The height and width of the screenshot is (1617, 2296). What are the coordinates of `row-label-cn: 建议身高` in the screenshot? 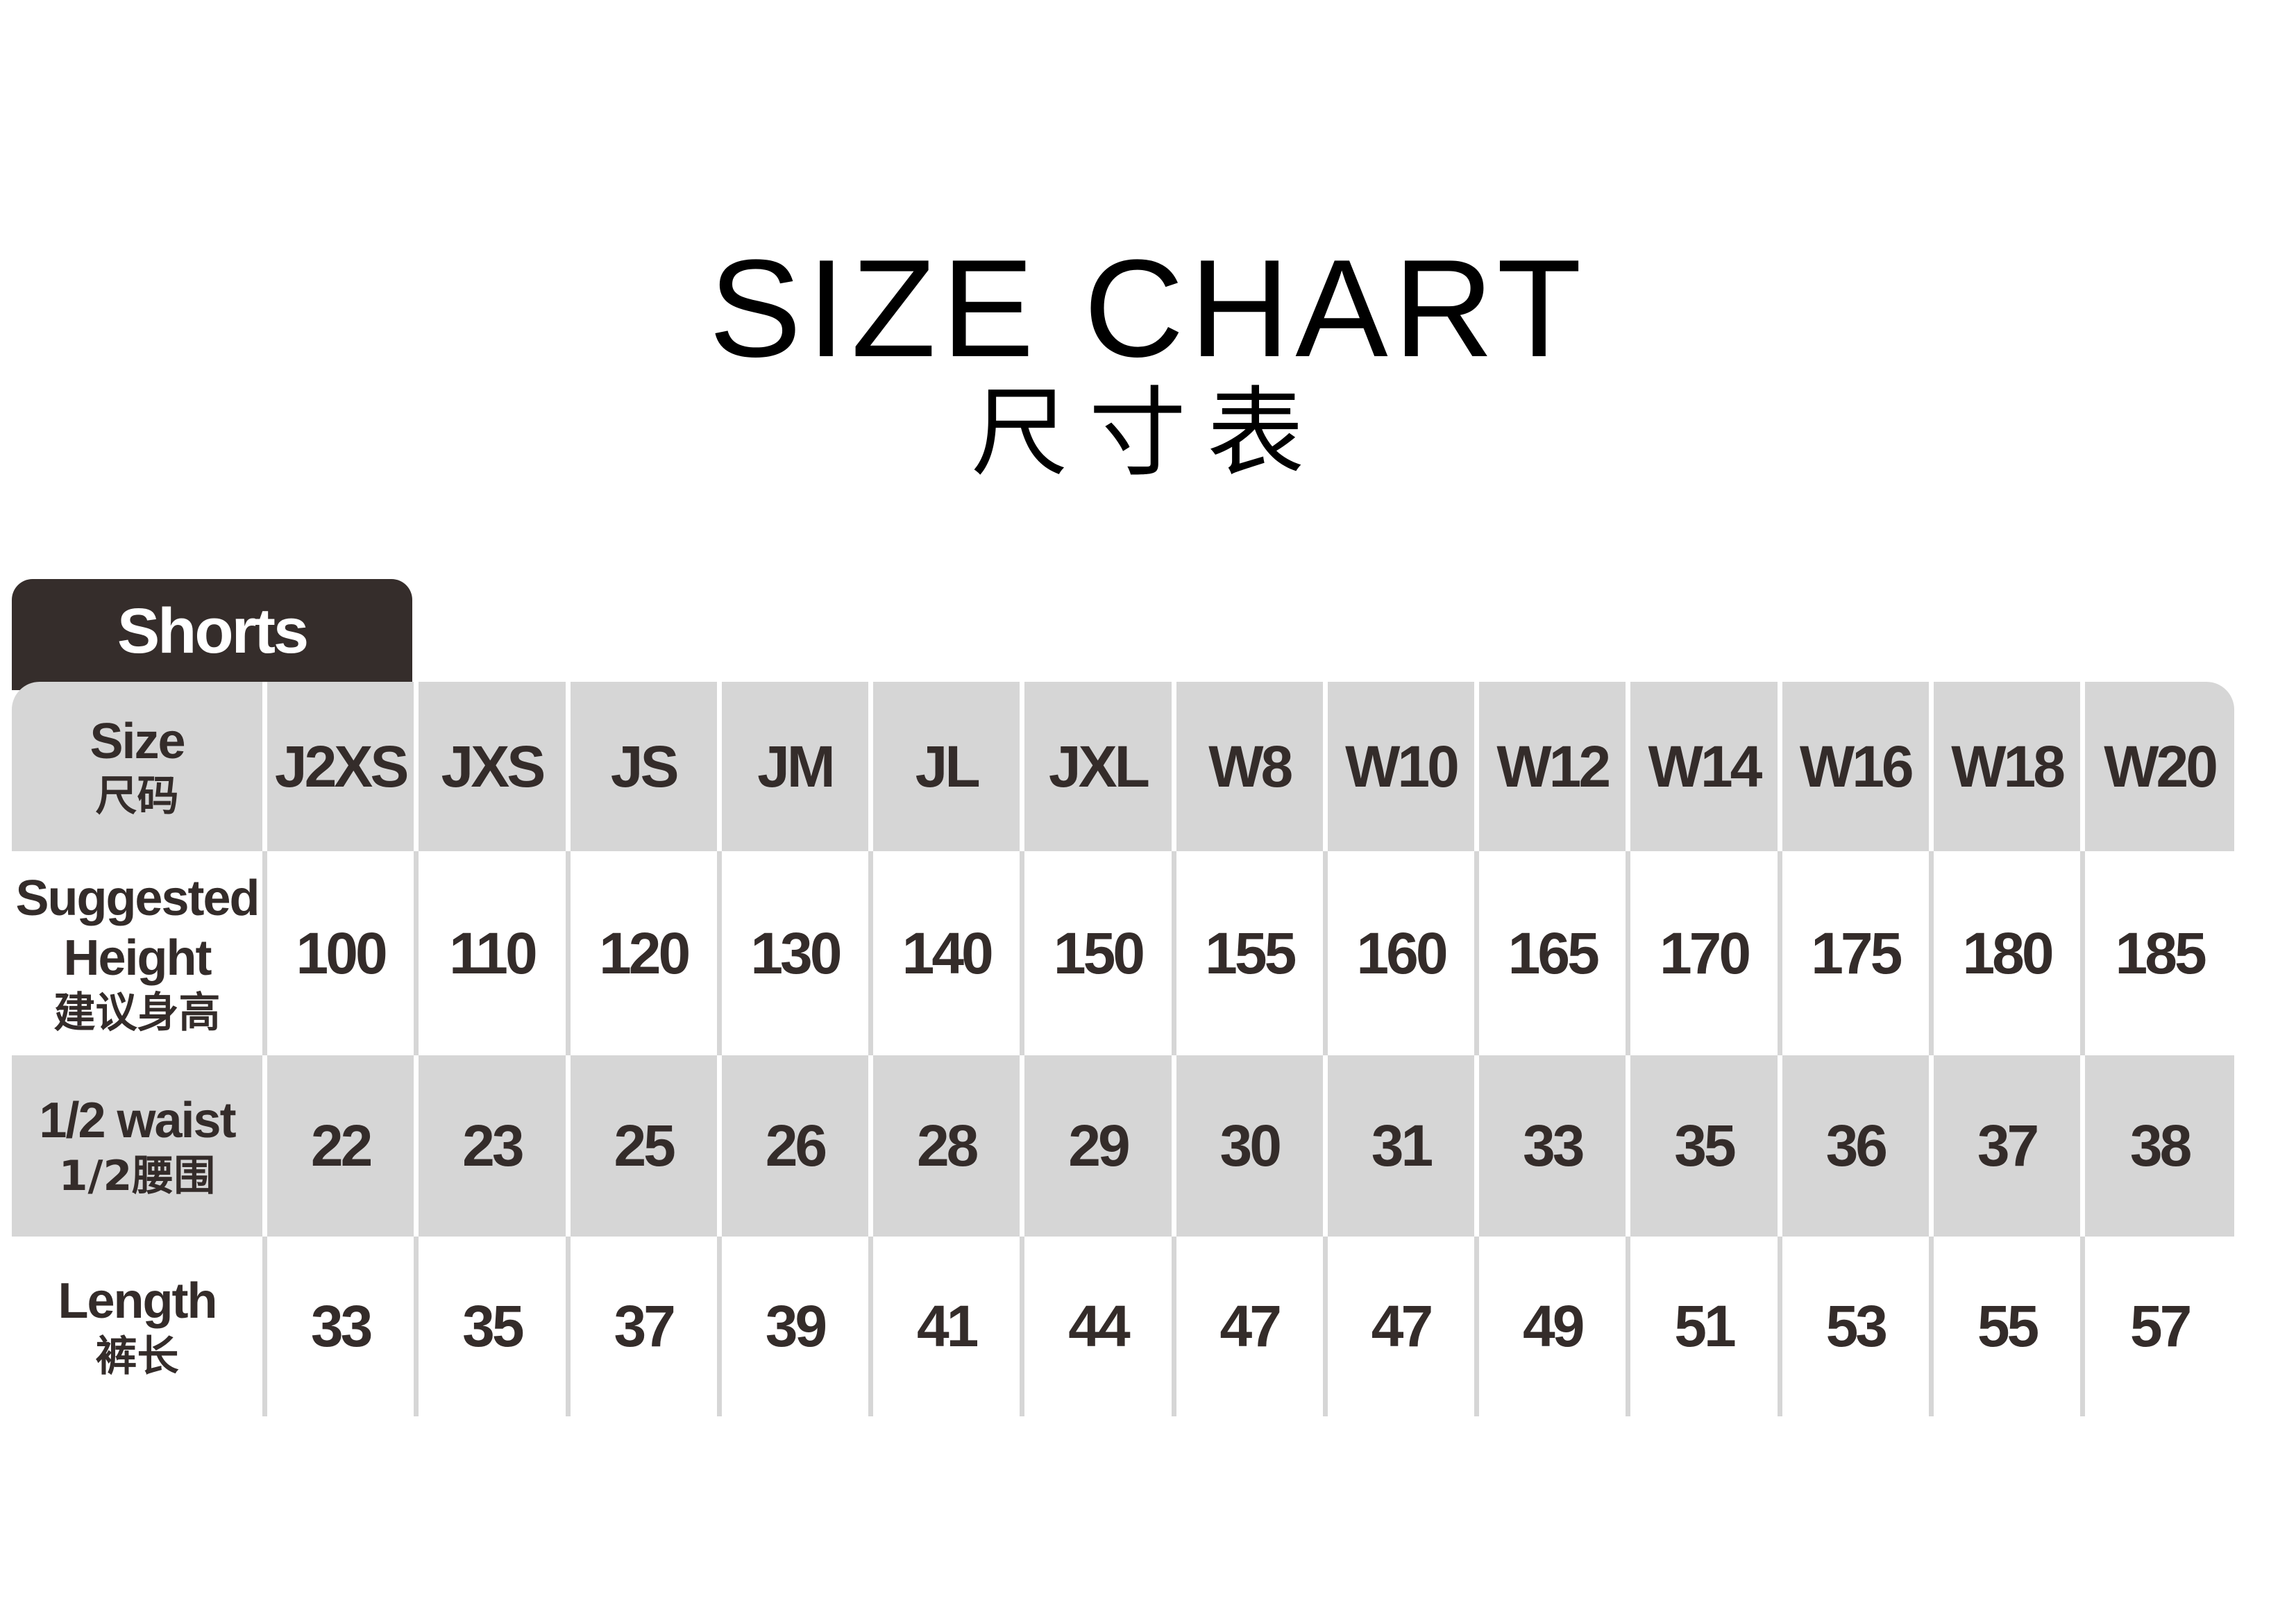 It's located at (137, 1013).